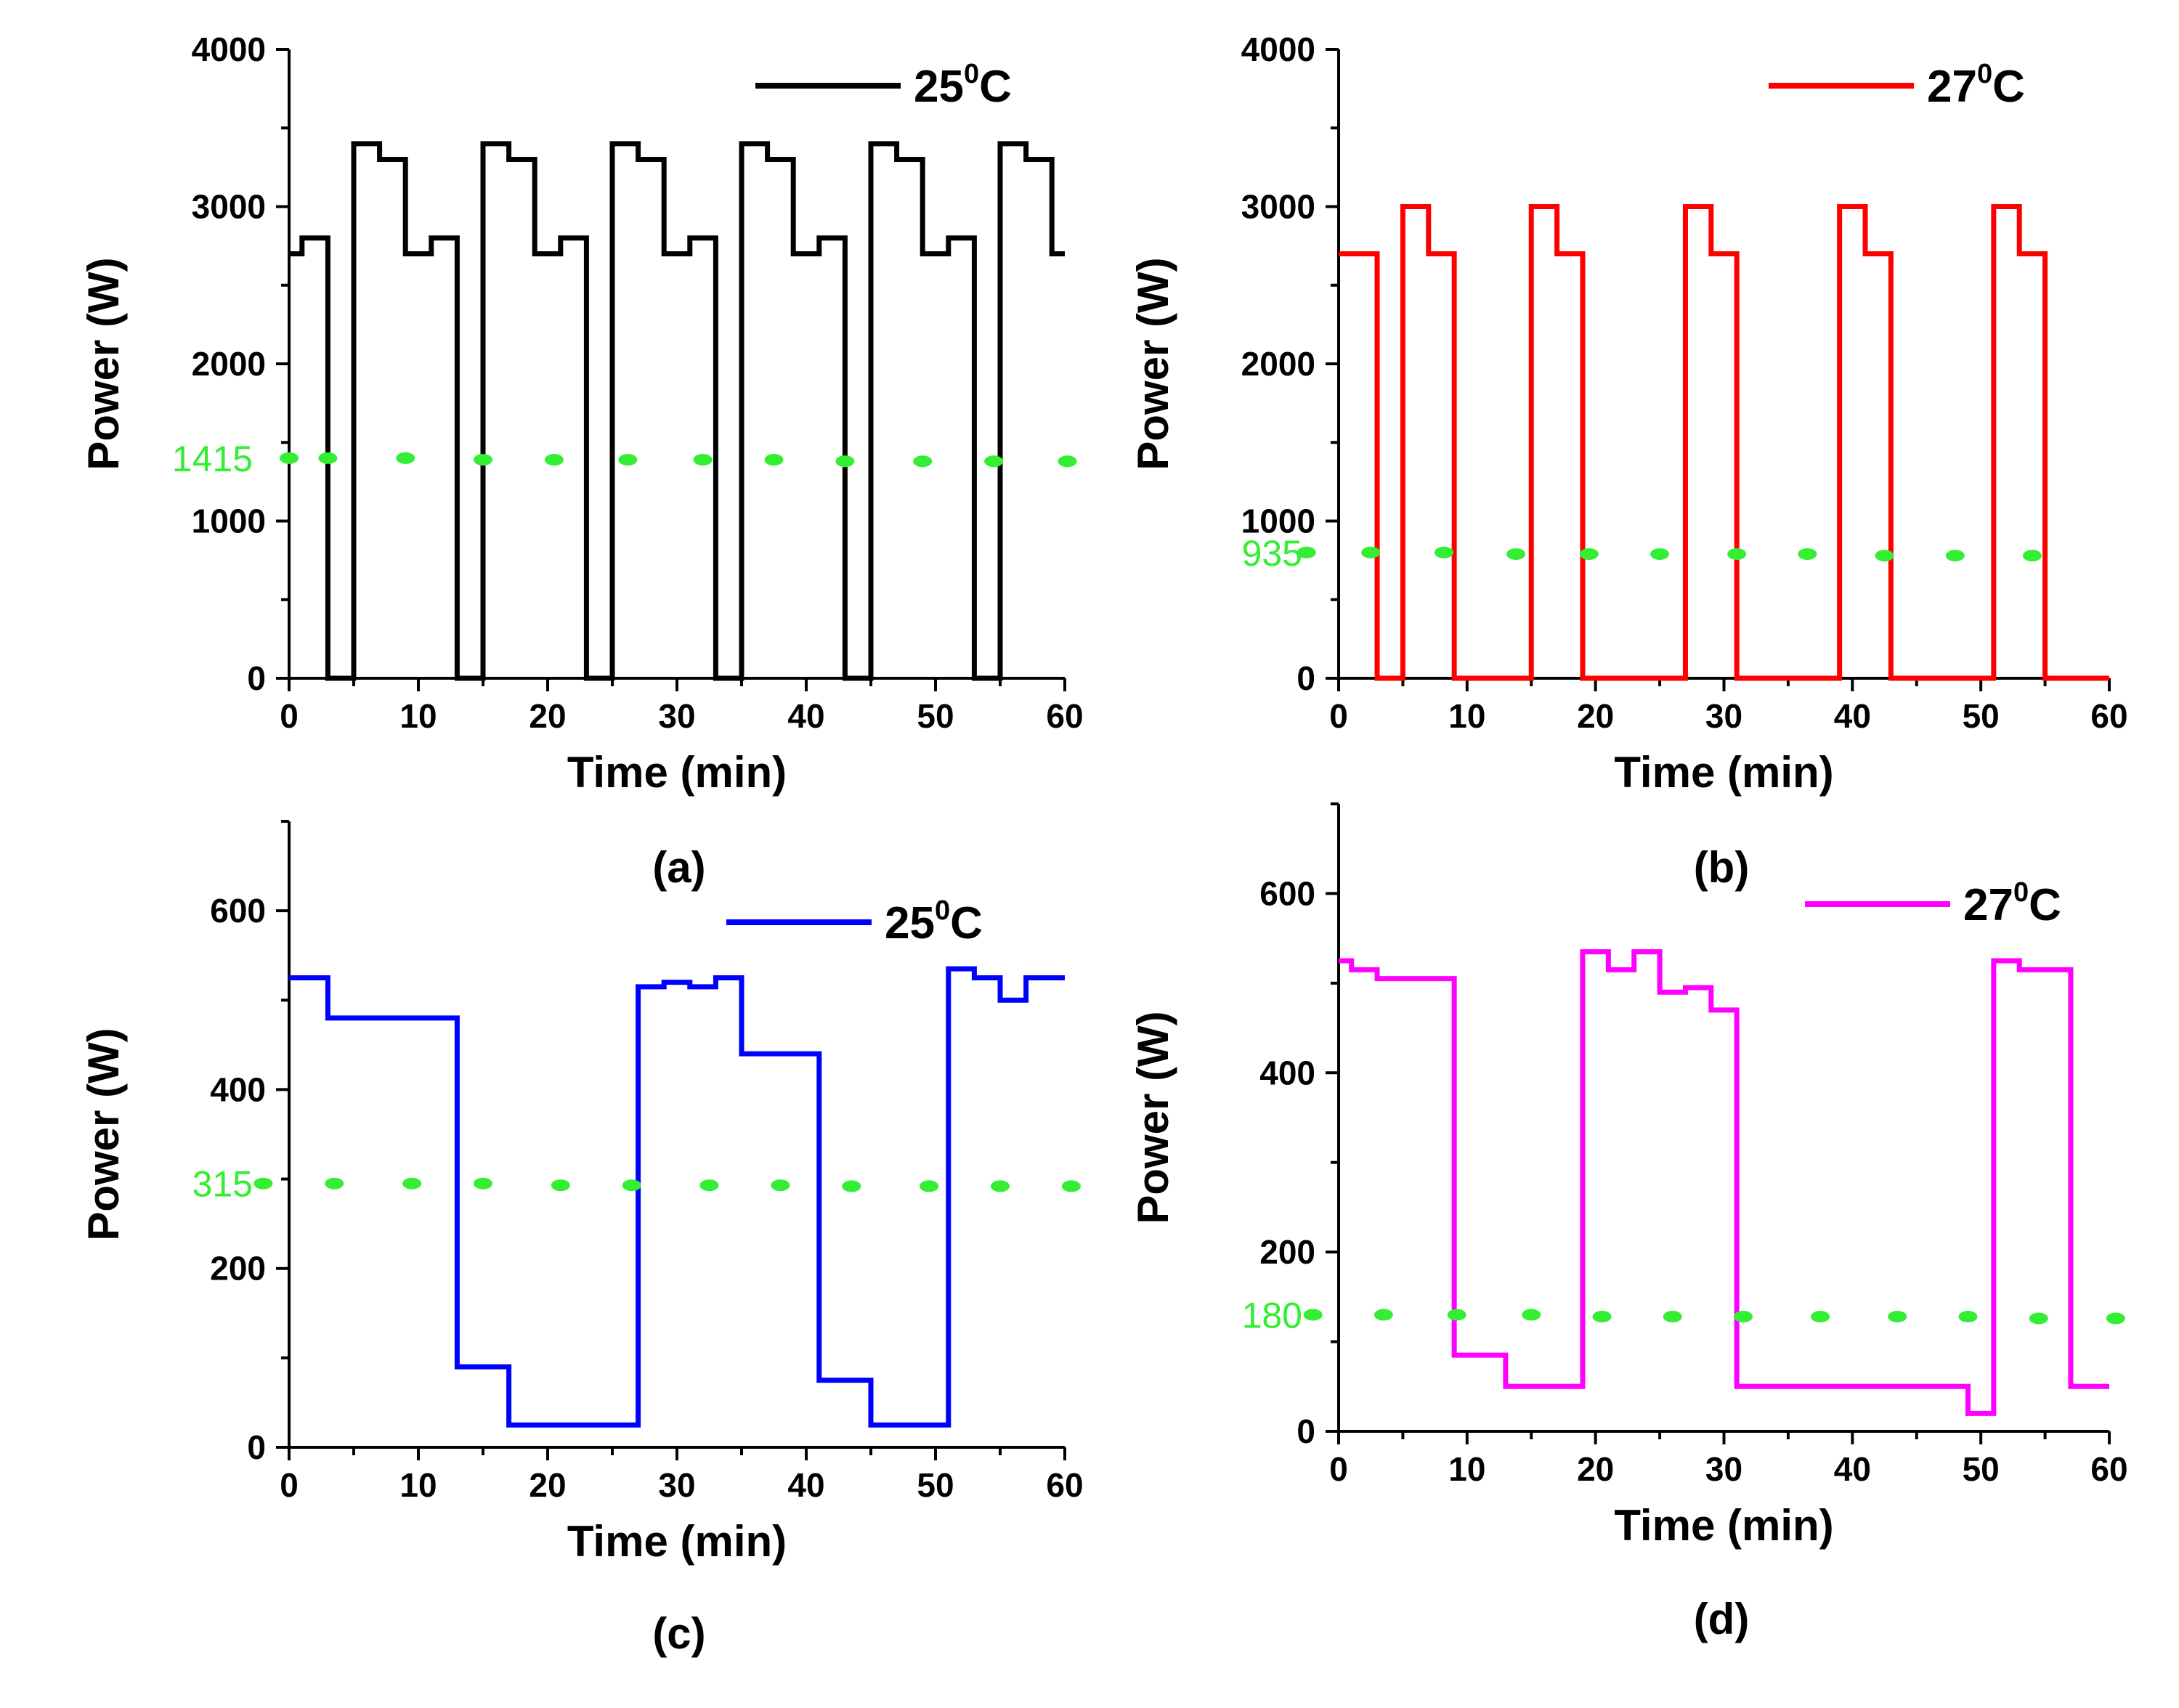  What do you see at coordinates (678, 867) in the screenshot?
I see `panel-caption: (a)` at bounding box center [678, 867].